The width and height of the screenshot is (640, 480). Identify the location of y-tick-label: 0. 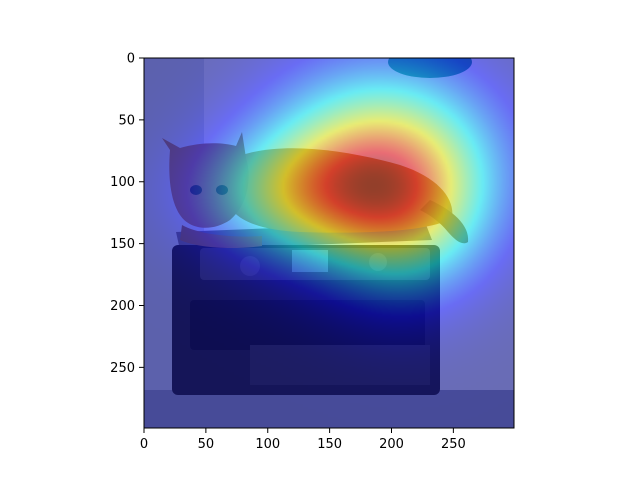
(131, 59).